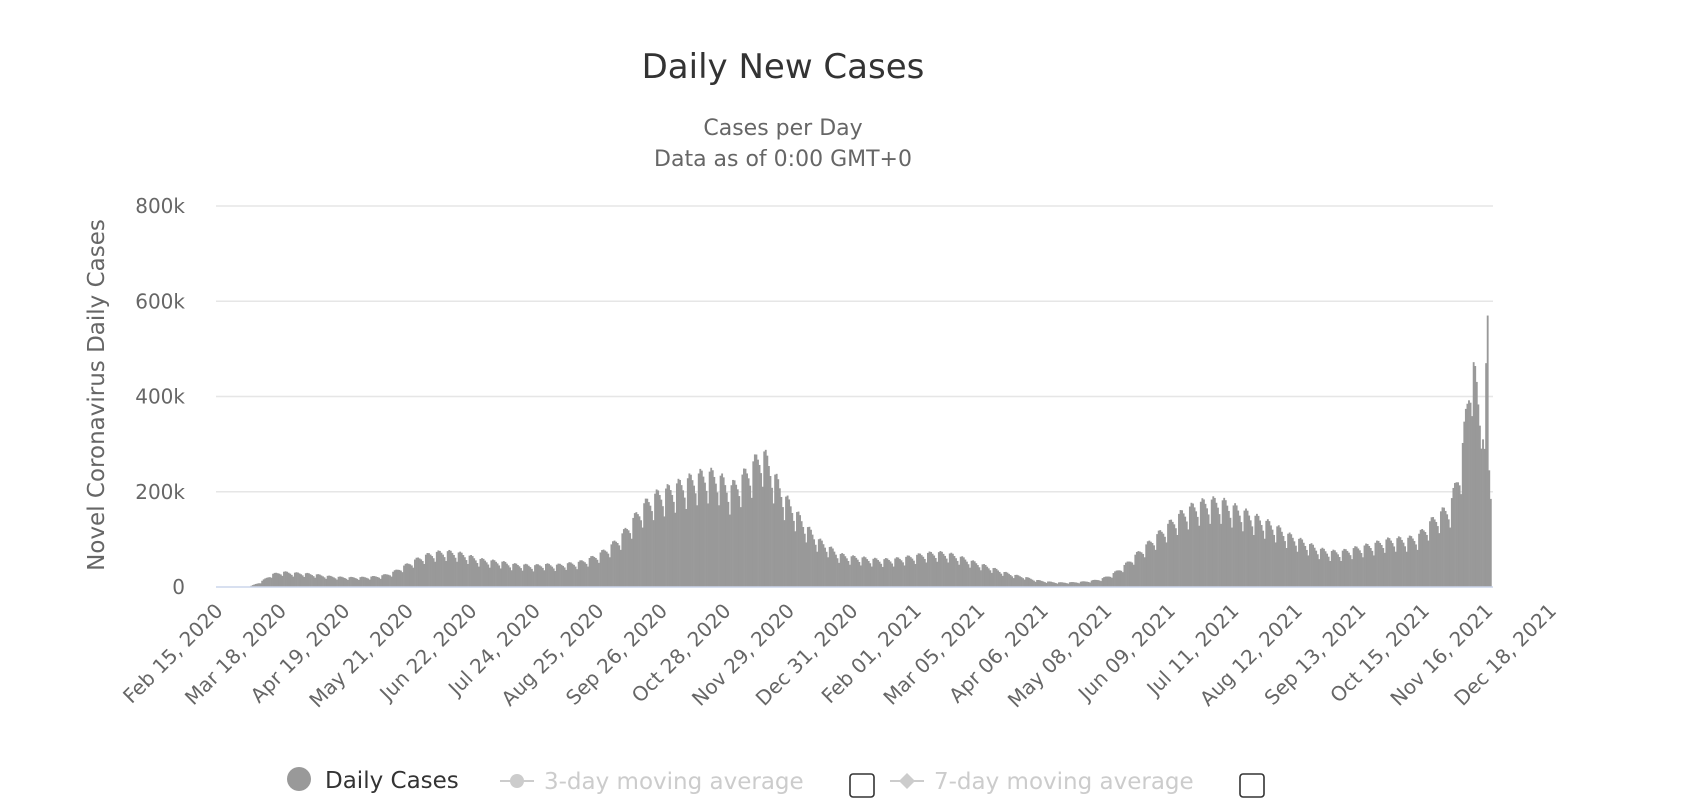  Describe the element at coordinates (373, 780) in the screenshot. I see `legend-item-daily-cases: Daily Cases` at that location.